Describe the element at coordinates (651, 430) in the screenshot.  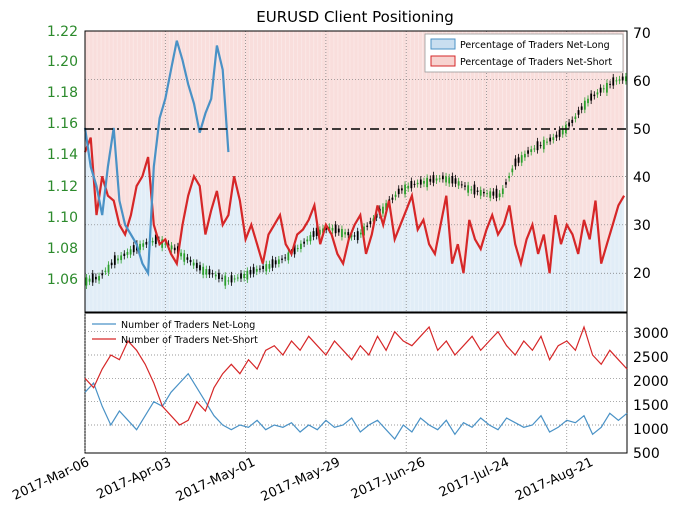
I see `bottom-right-tick: 1000` at that location.